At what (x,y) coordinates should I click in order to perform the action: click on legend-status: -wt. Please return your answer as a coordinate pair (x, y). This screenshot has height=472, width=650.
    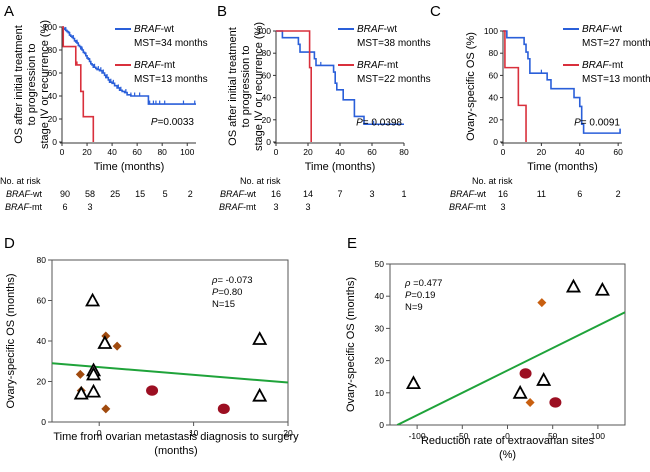
    Looking at the image, I should click on (391, 29).